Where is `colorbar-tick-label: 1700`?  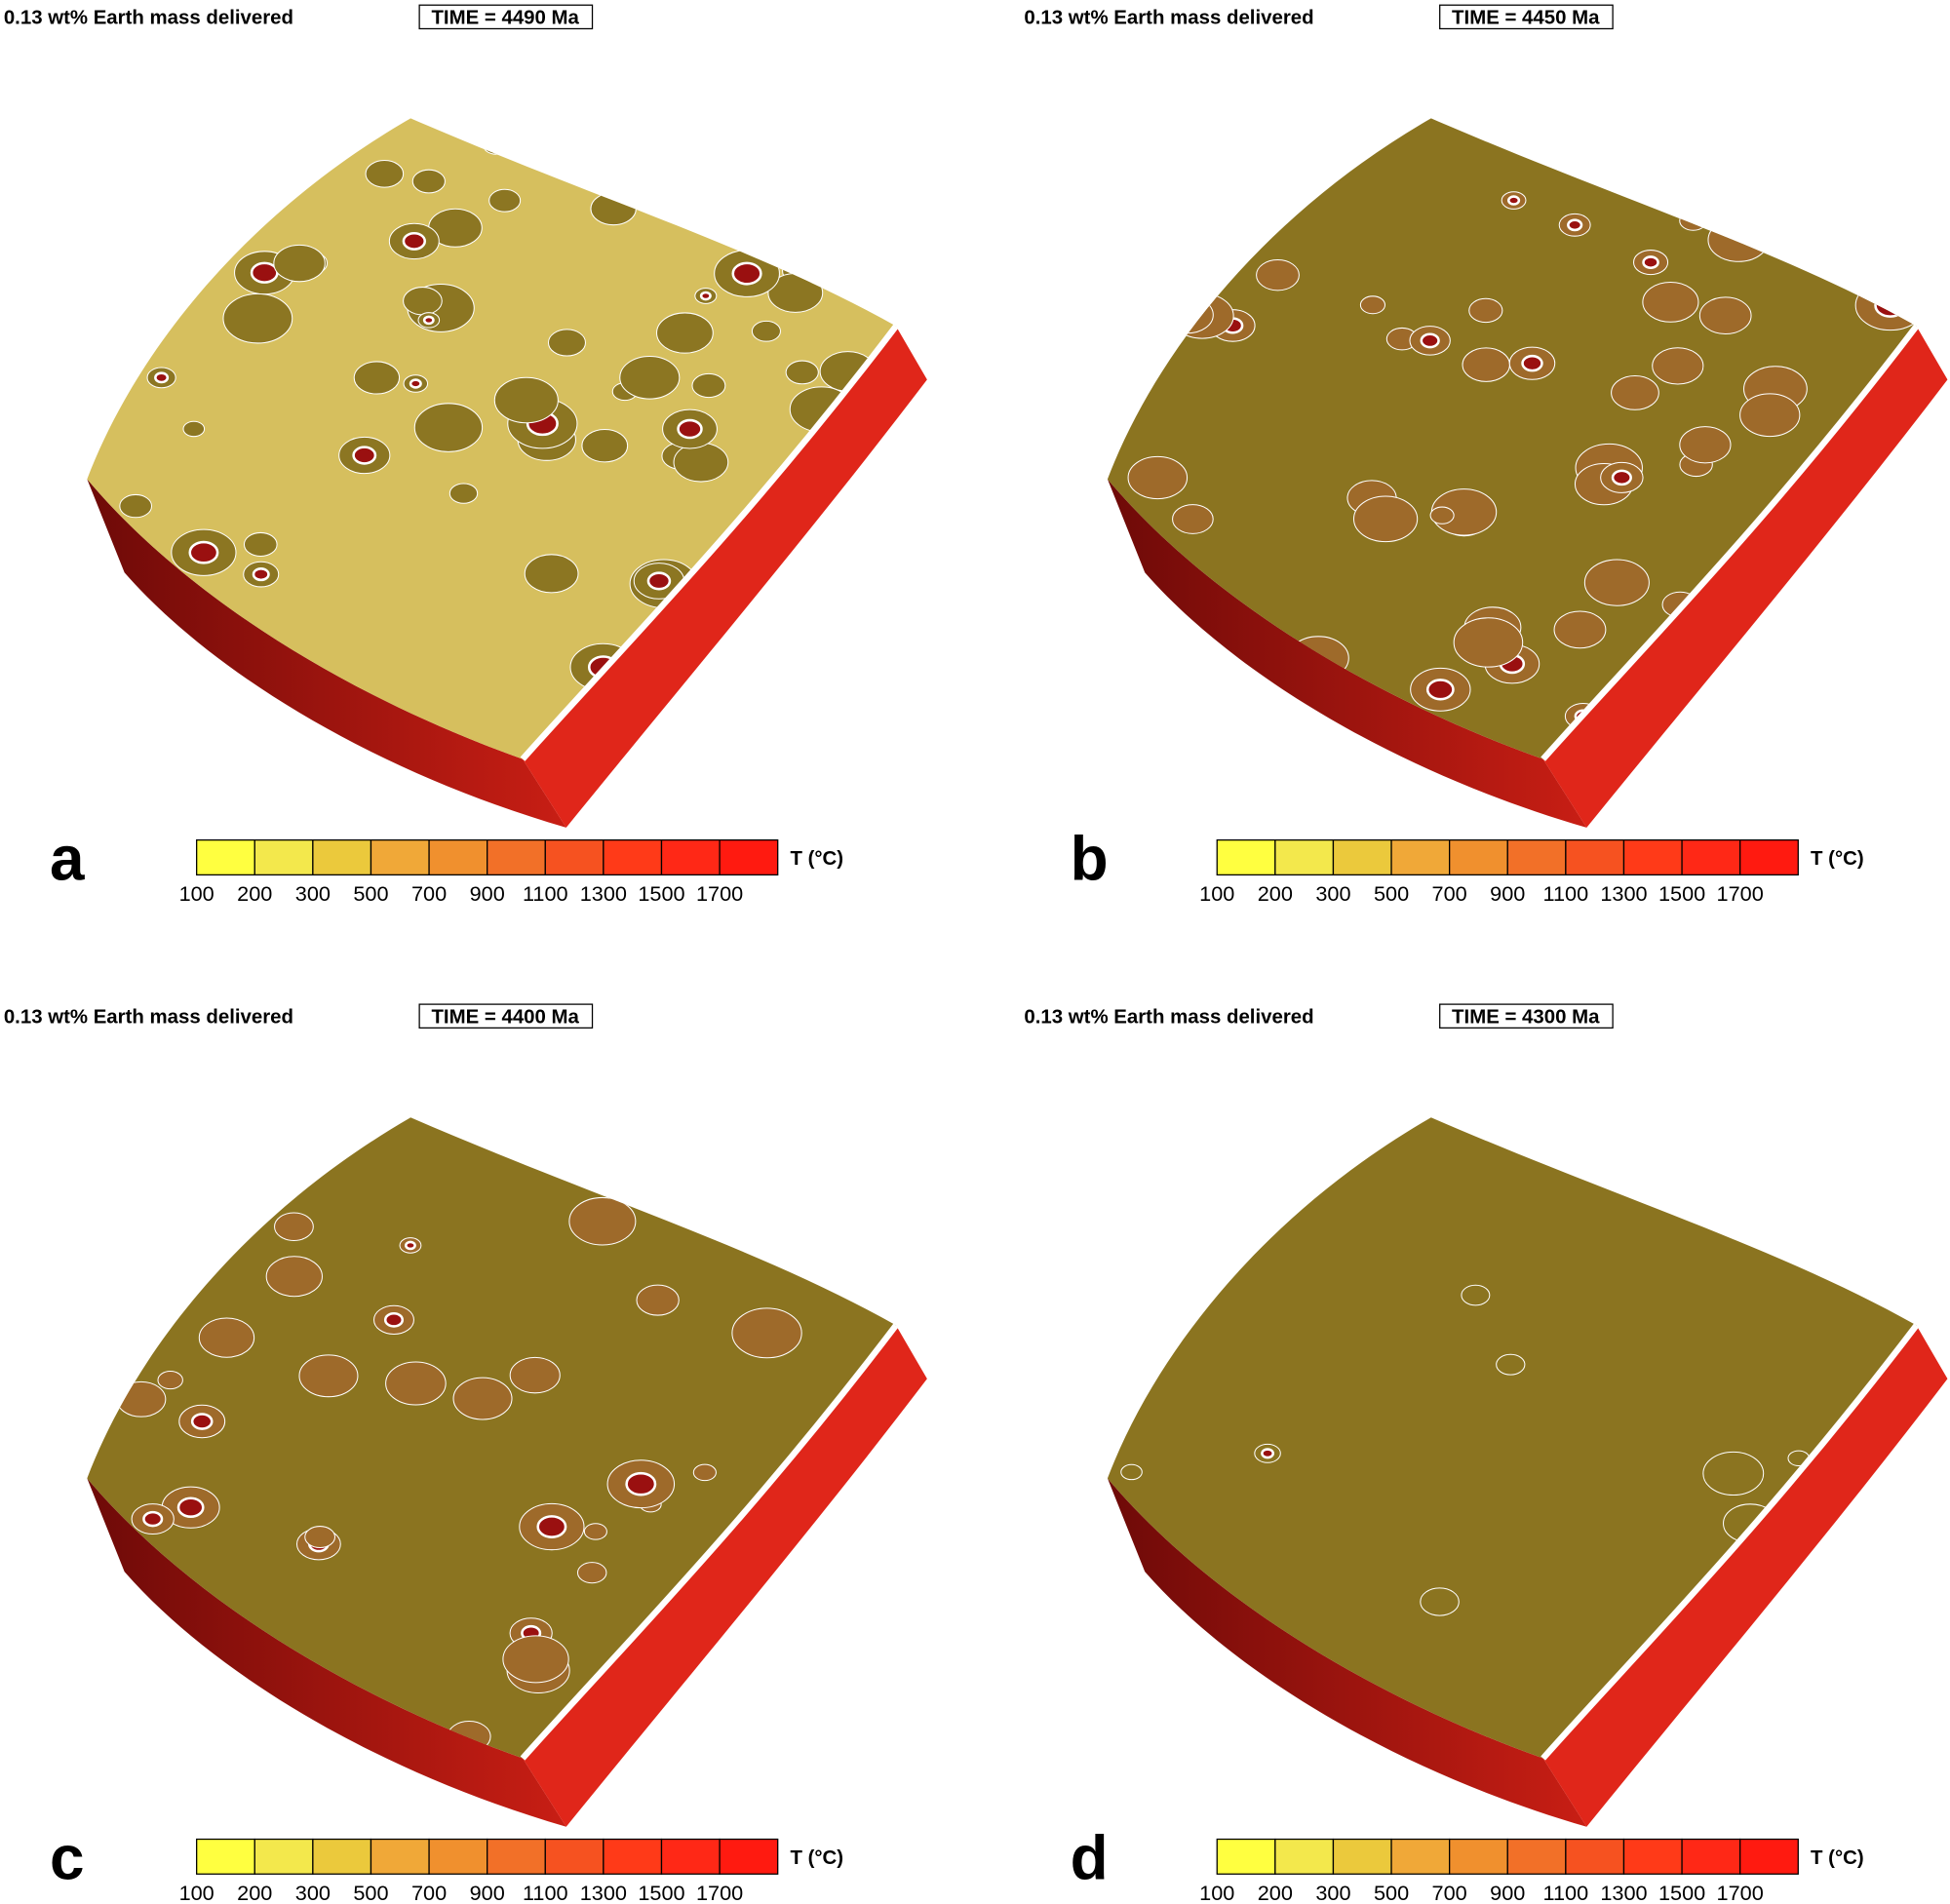 colorbar-tick-label: 1700 is located at coordinates (1740, 1892).